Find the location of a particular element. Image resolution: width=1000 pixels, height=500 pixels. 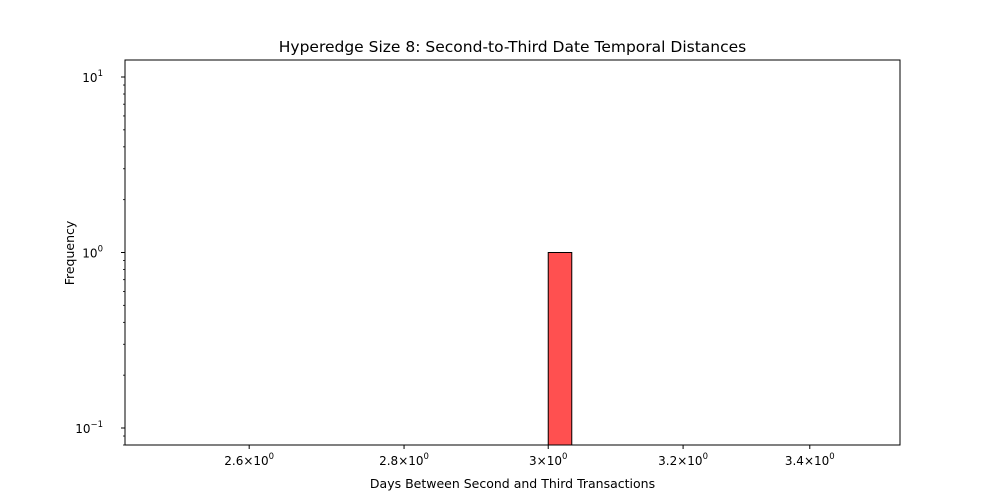

y-axis-label: Frequency is located at coordinates (69, 252).